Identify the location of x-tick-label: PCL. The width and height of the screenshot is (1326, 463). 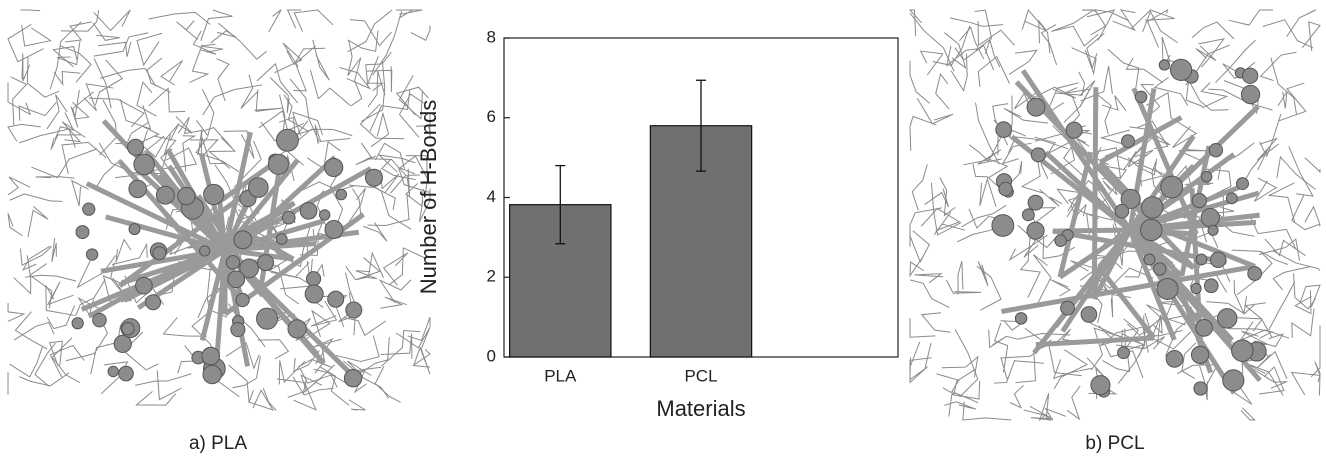
(700, 375).